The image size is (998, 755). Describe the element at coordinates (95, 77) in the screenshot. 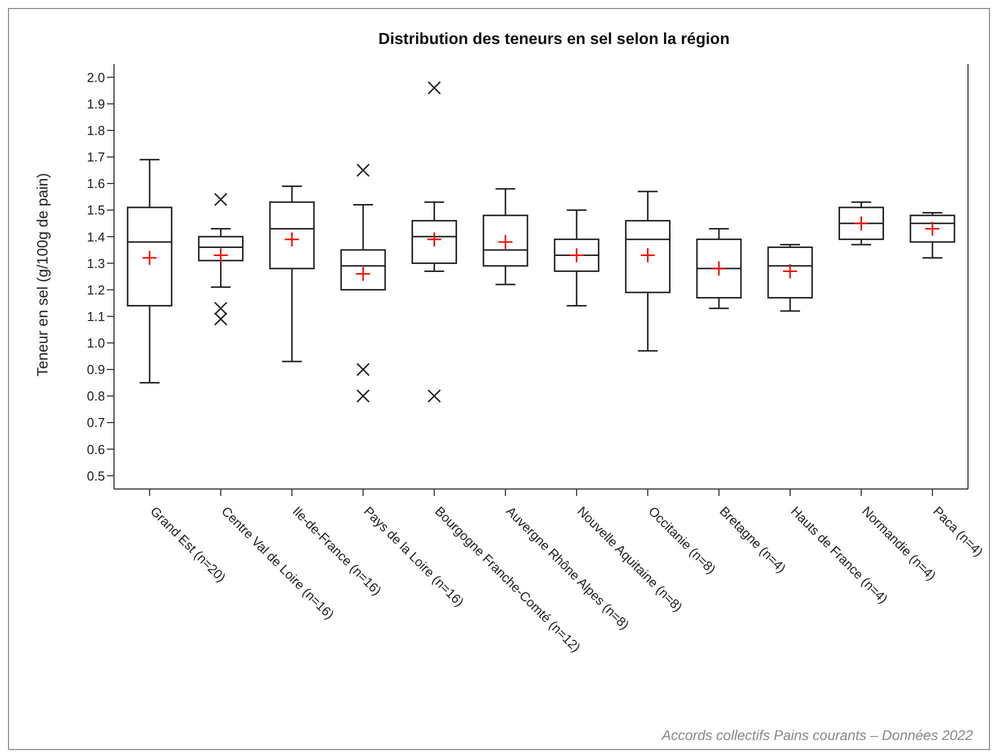

I see `y-tick-label: 2.0` at that location.